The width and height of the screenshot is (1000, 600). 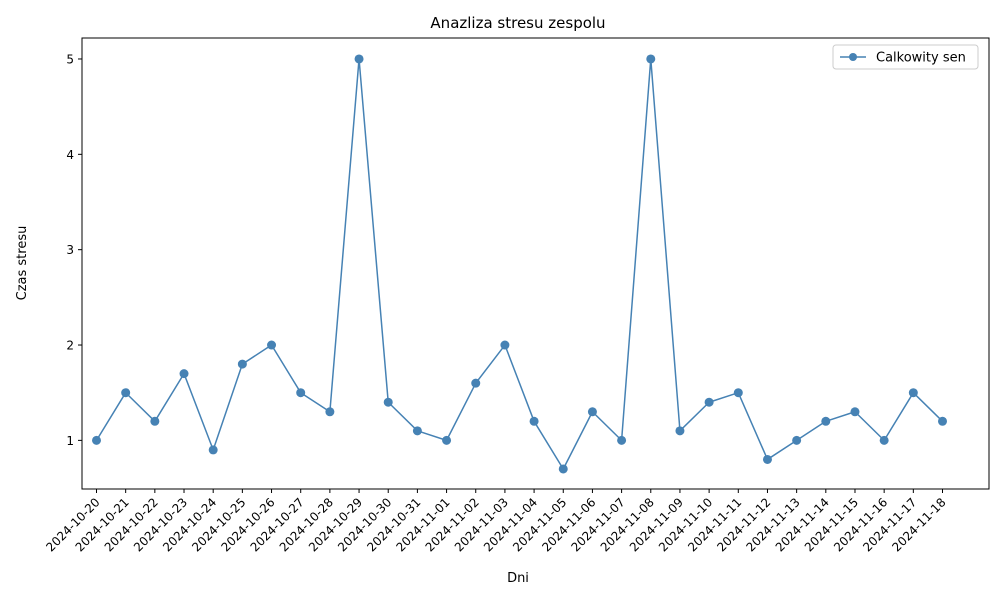 I want to click on y-tick-label: 4, so click(x=70, y=155).